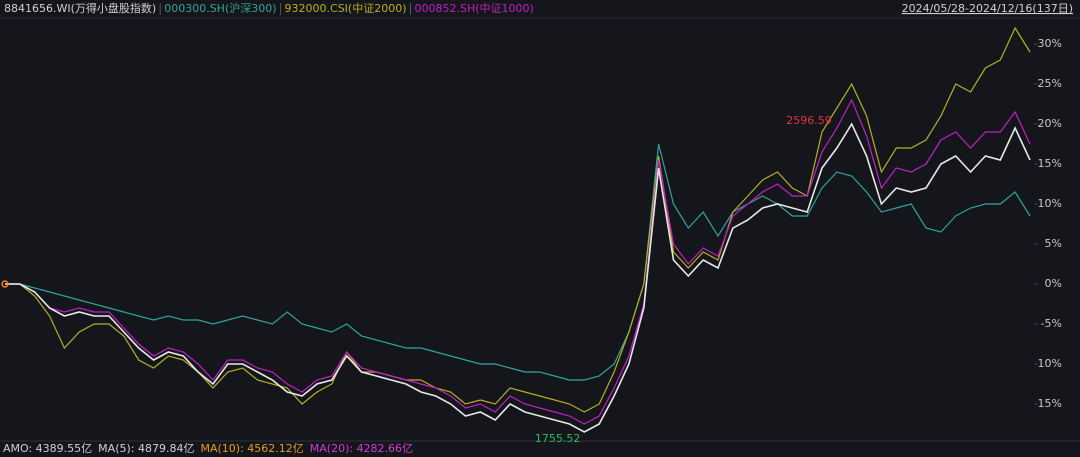  Describe the element at coordinates (1053, 283) in the screenshot. I see `y-tick-label: 0%` at that location.